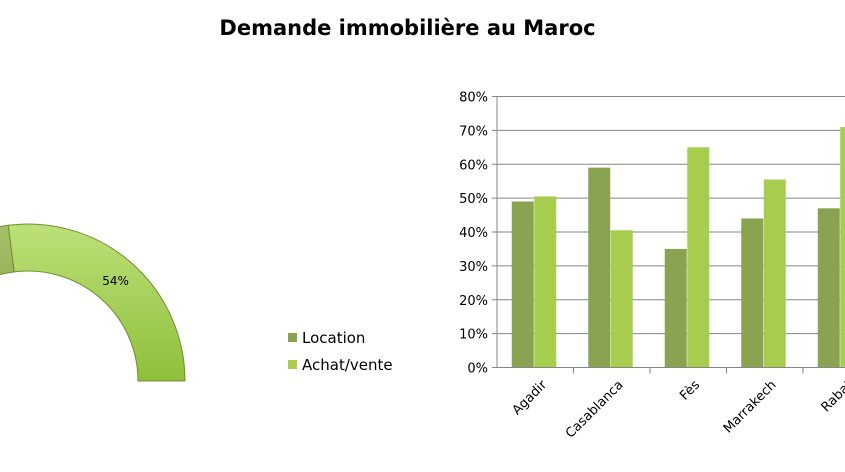 Image resolution: width=845 pixels, height=472 pixels. I want to click on x-tick-label: Fès, so click(690, 391).